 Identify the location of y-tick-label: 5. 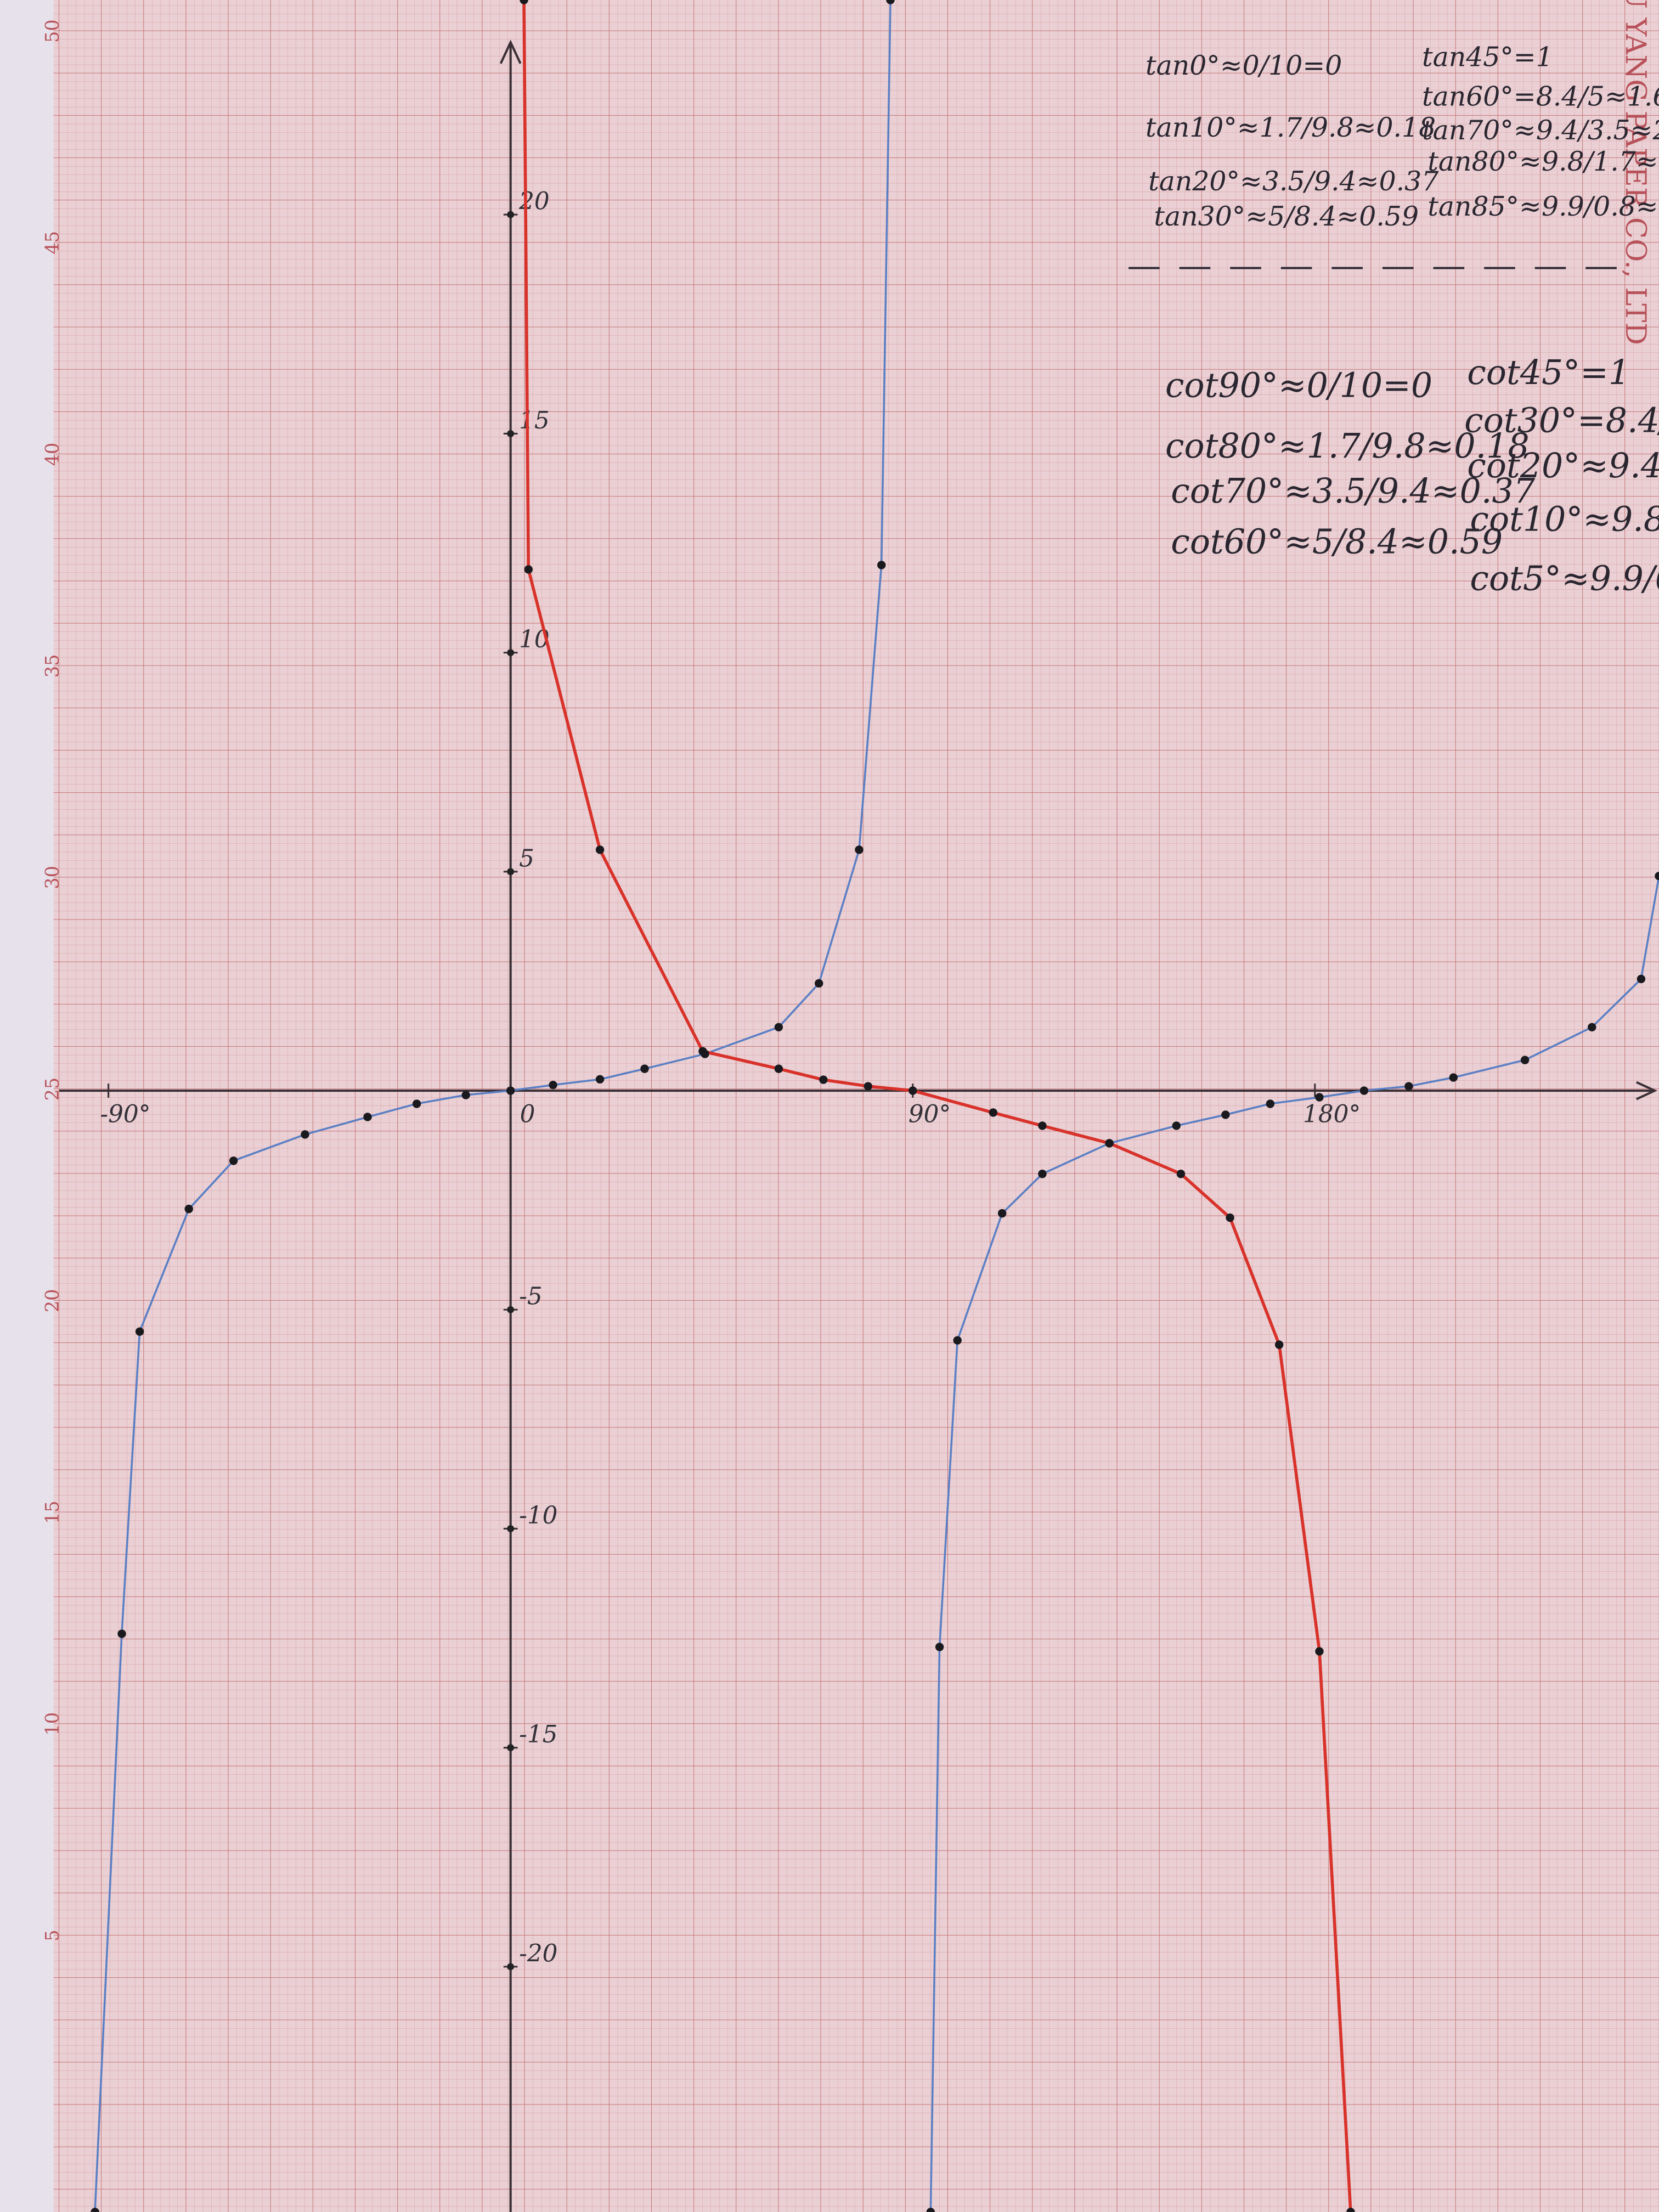
(526, 858).